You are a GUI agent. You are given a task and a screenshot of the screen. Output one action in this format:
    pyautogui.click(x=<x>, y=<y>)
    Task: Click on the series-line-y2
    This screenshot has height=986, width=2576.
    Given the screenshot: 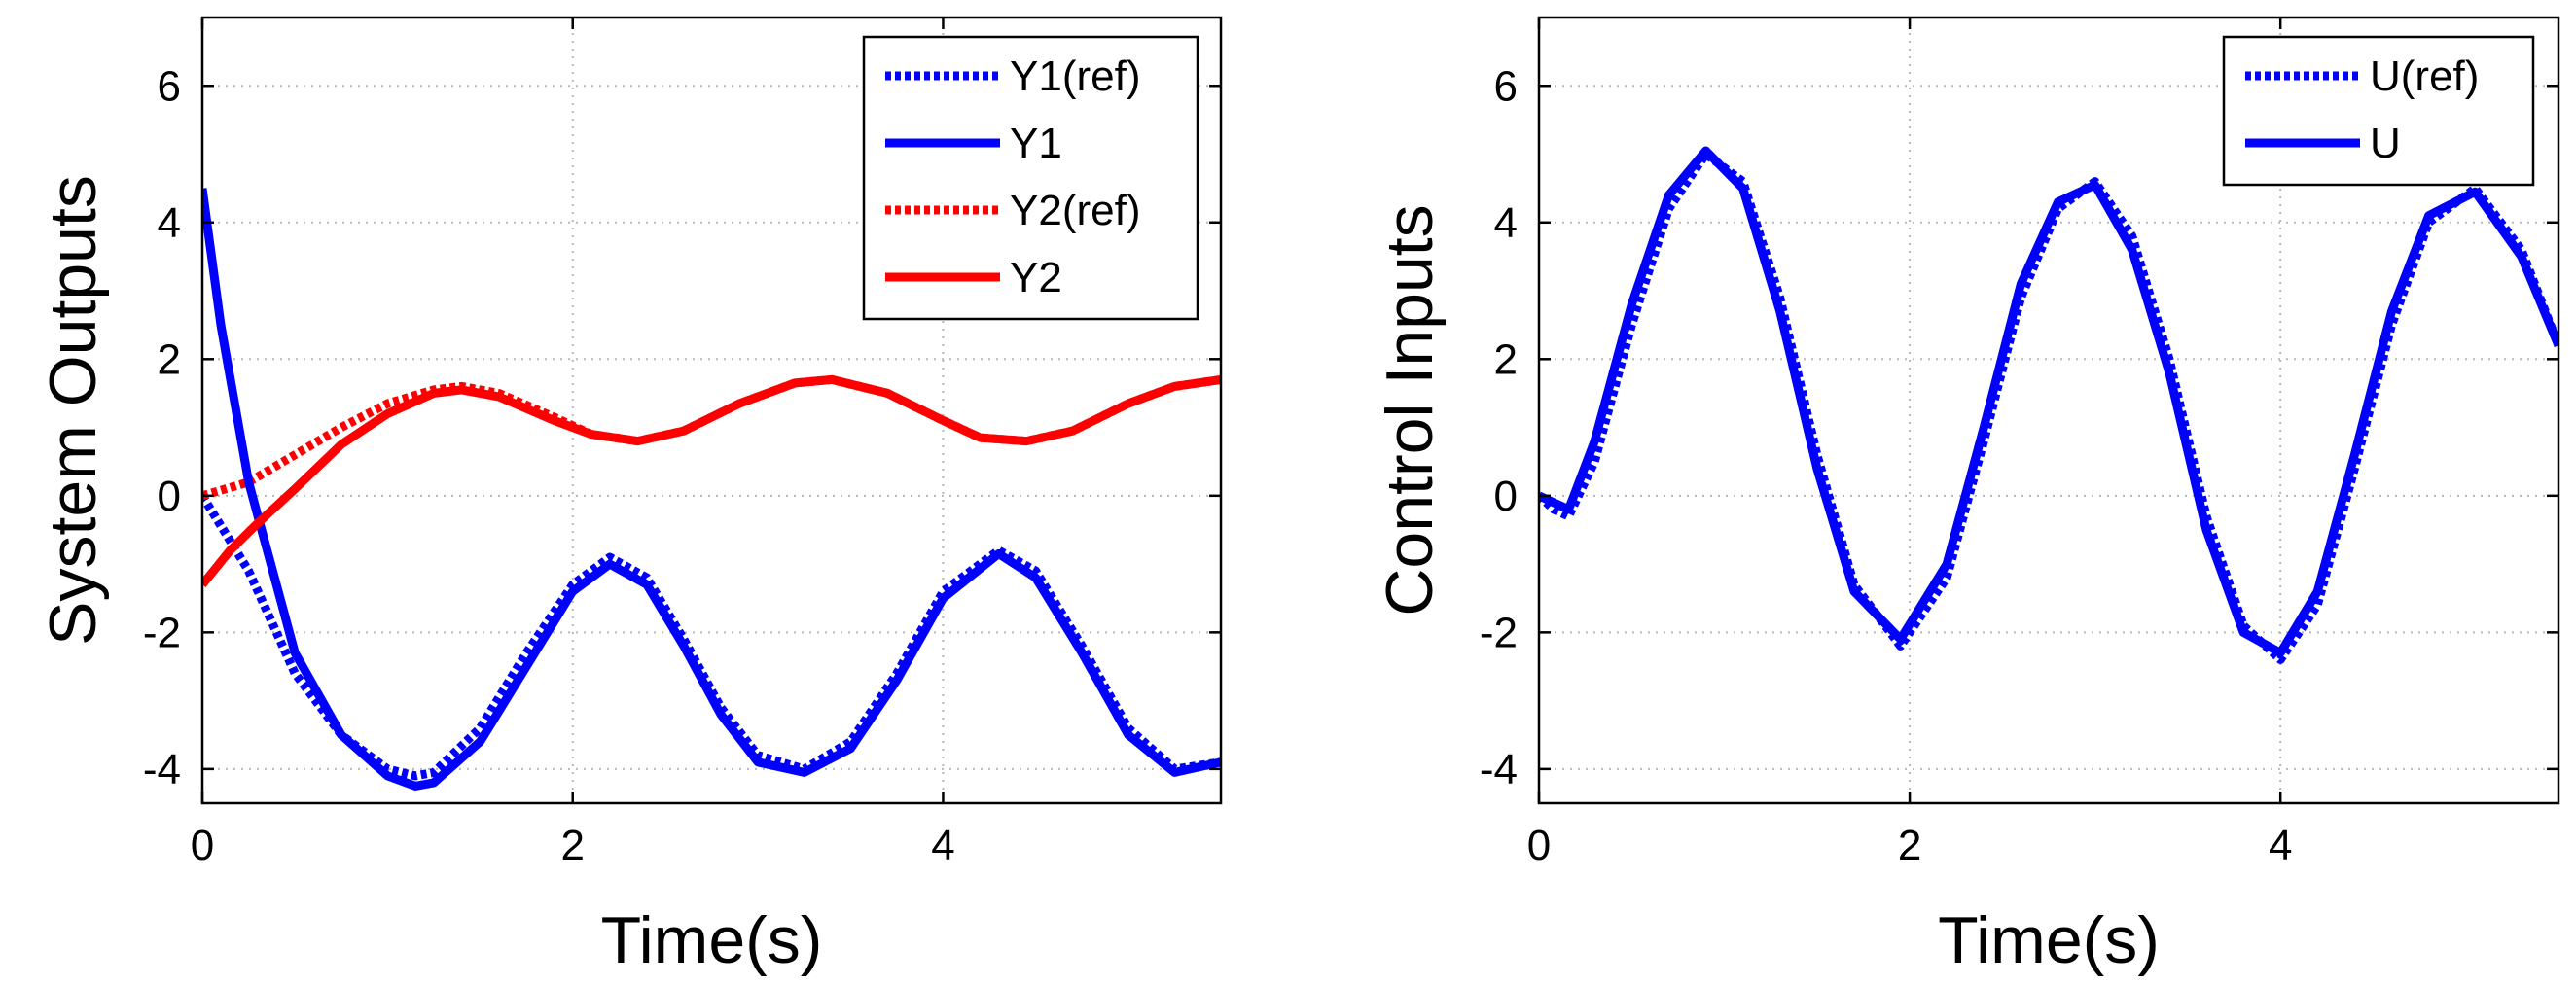 What is the action you would take?
    pyautogui.click(x=711, y=481)
    